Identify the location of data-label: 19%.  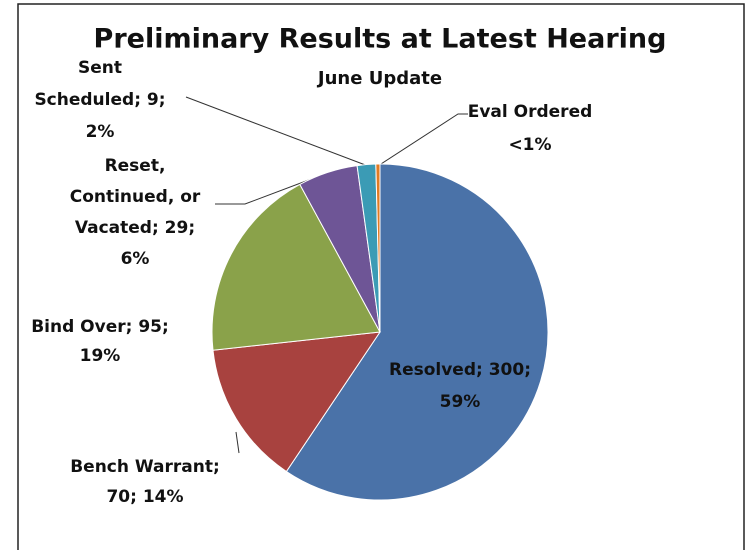
(100, 356).